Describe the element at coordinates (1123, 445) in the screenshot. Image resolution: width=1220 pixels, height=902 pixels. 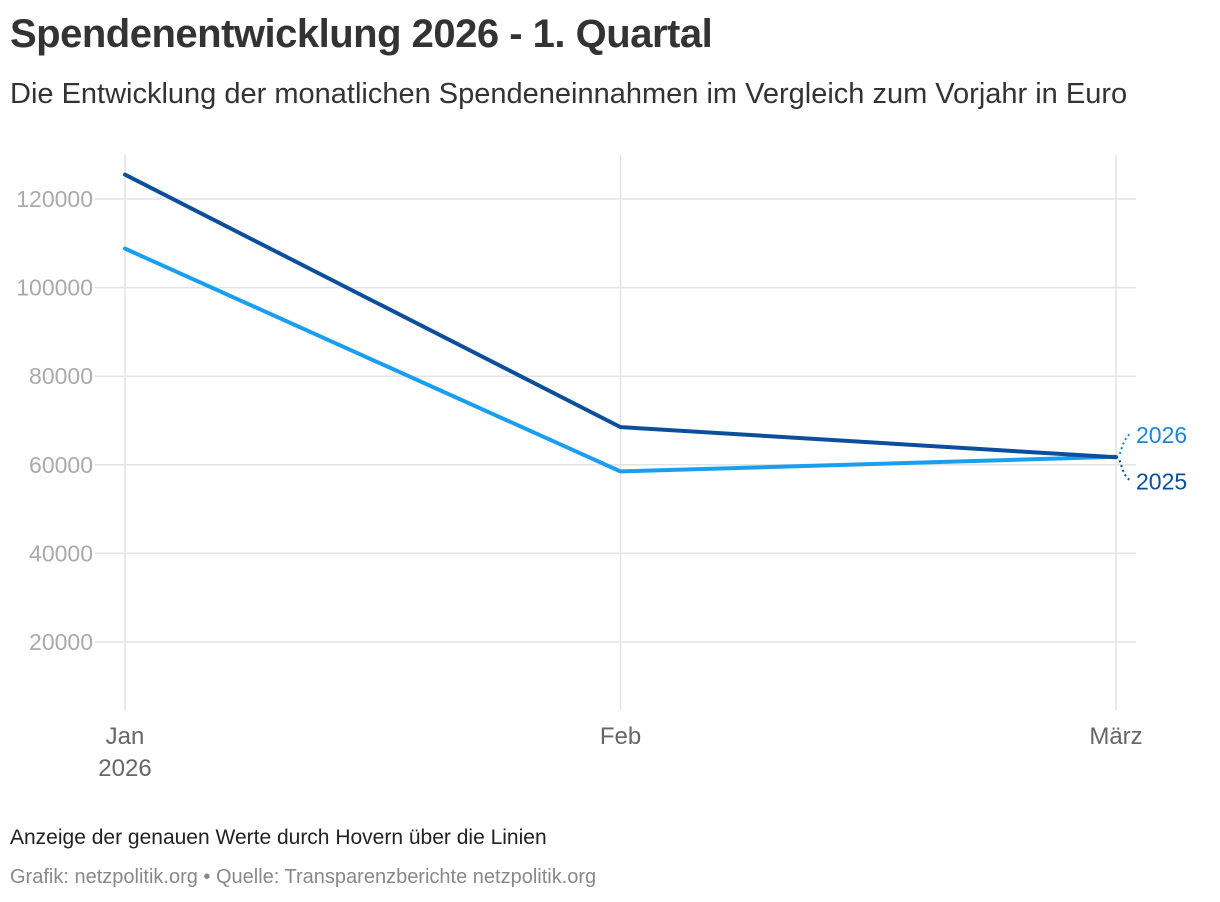
I see `leader-line-2026` at that location.